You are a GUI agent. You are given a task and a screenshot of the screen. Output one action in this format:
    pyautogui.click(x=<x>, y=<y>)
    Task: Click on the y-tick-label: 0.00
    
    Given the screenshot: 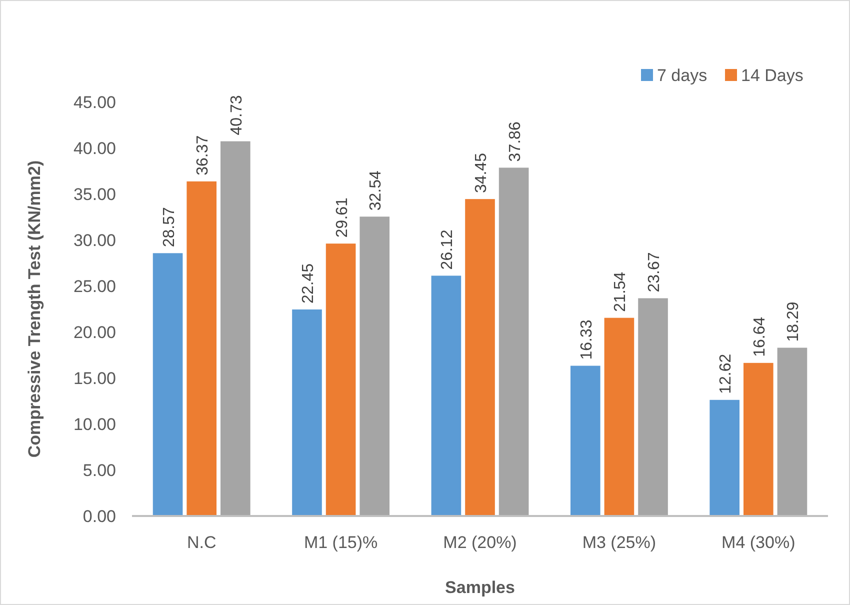 What is the action you would take?
    pyautogui.click(x=99, y=516)
    